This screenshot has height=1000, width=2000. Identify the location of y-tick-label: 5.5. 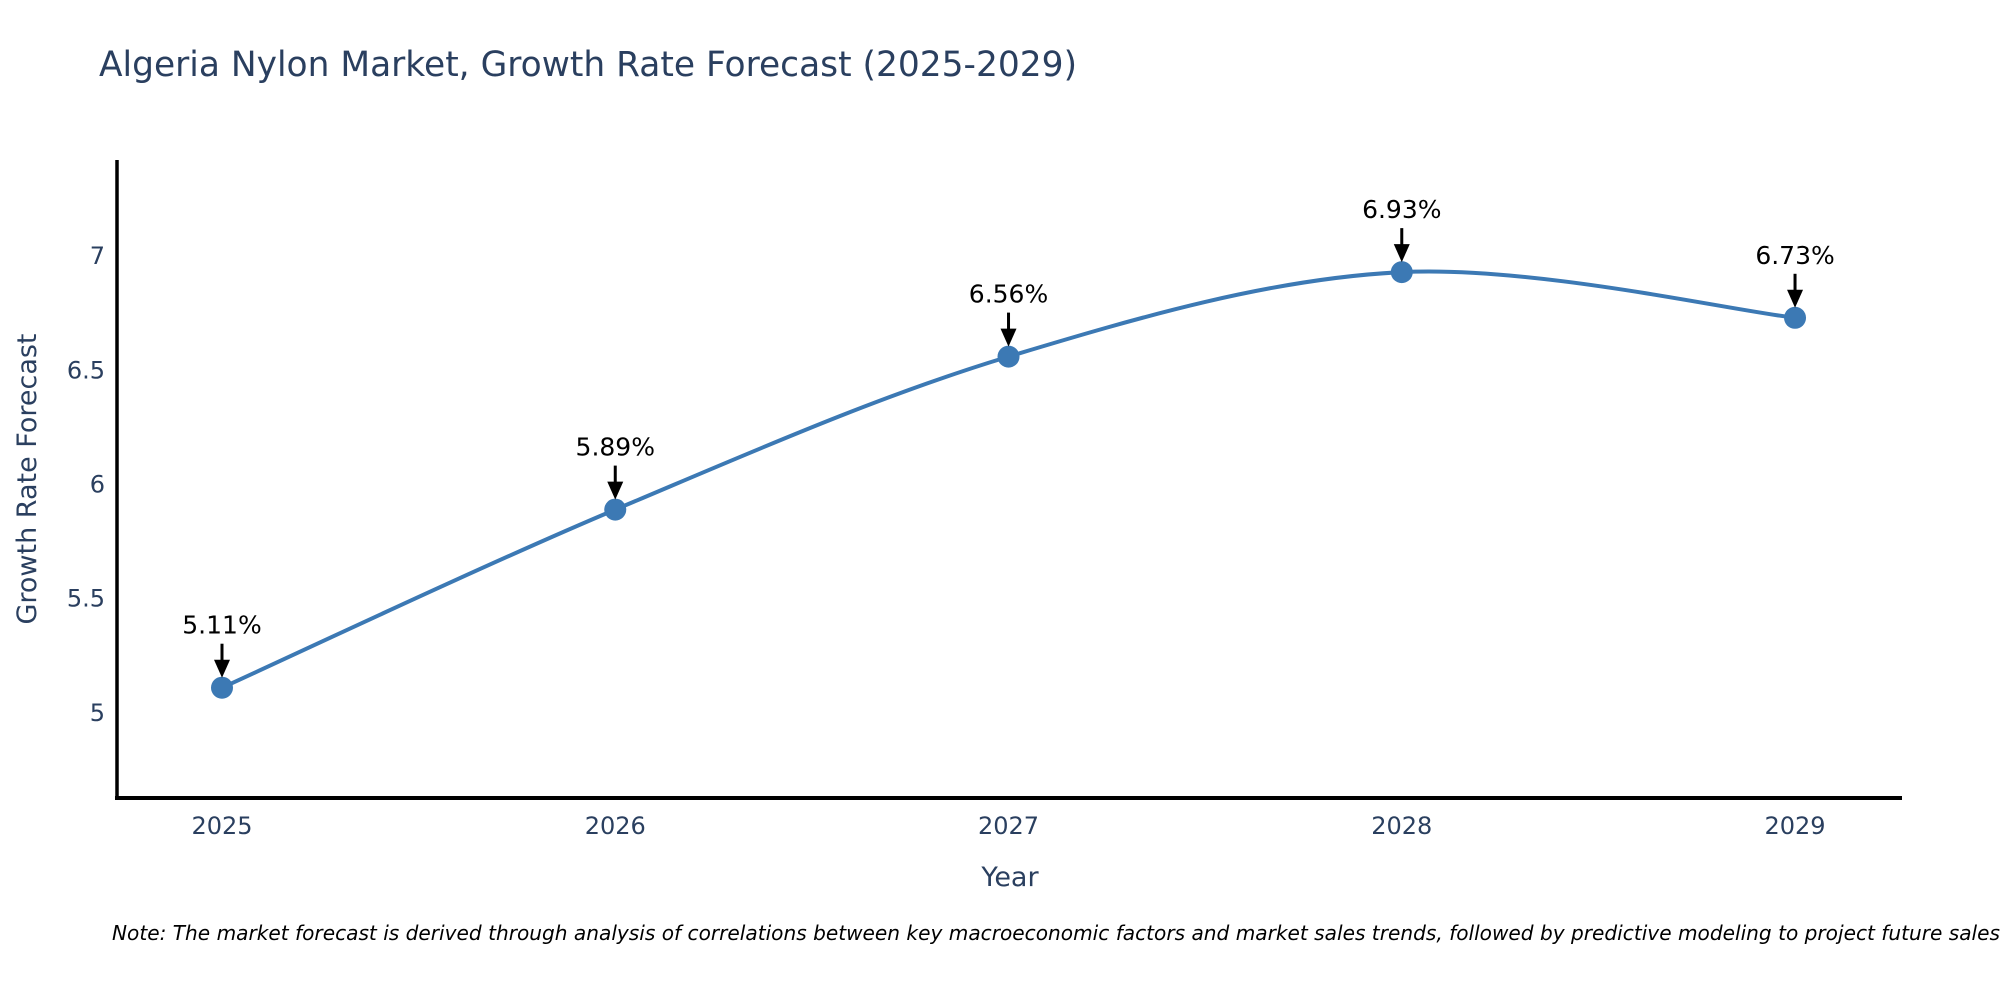
(86, 599).